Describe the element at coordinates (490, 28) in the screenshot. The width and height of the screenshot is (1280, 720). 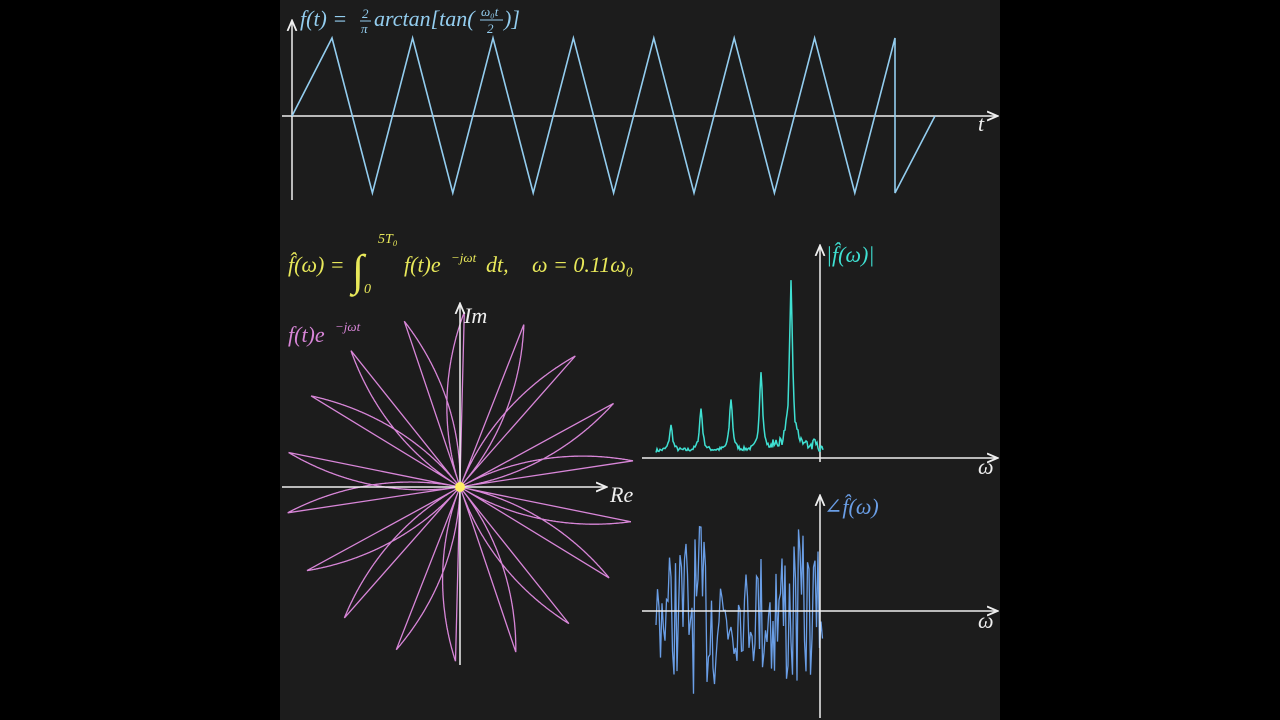
I see `arg-den: 2` at that location.